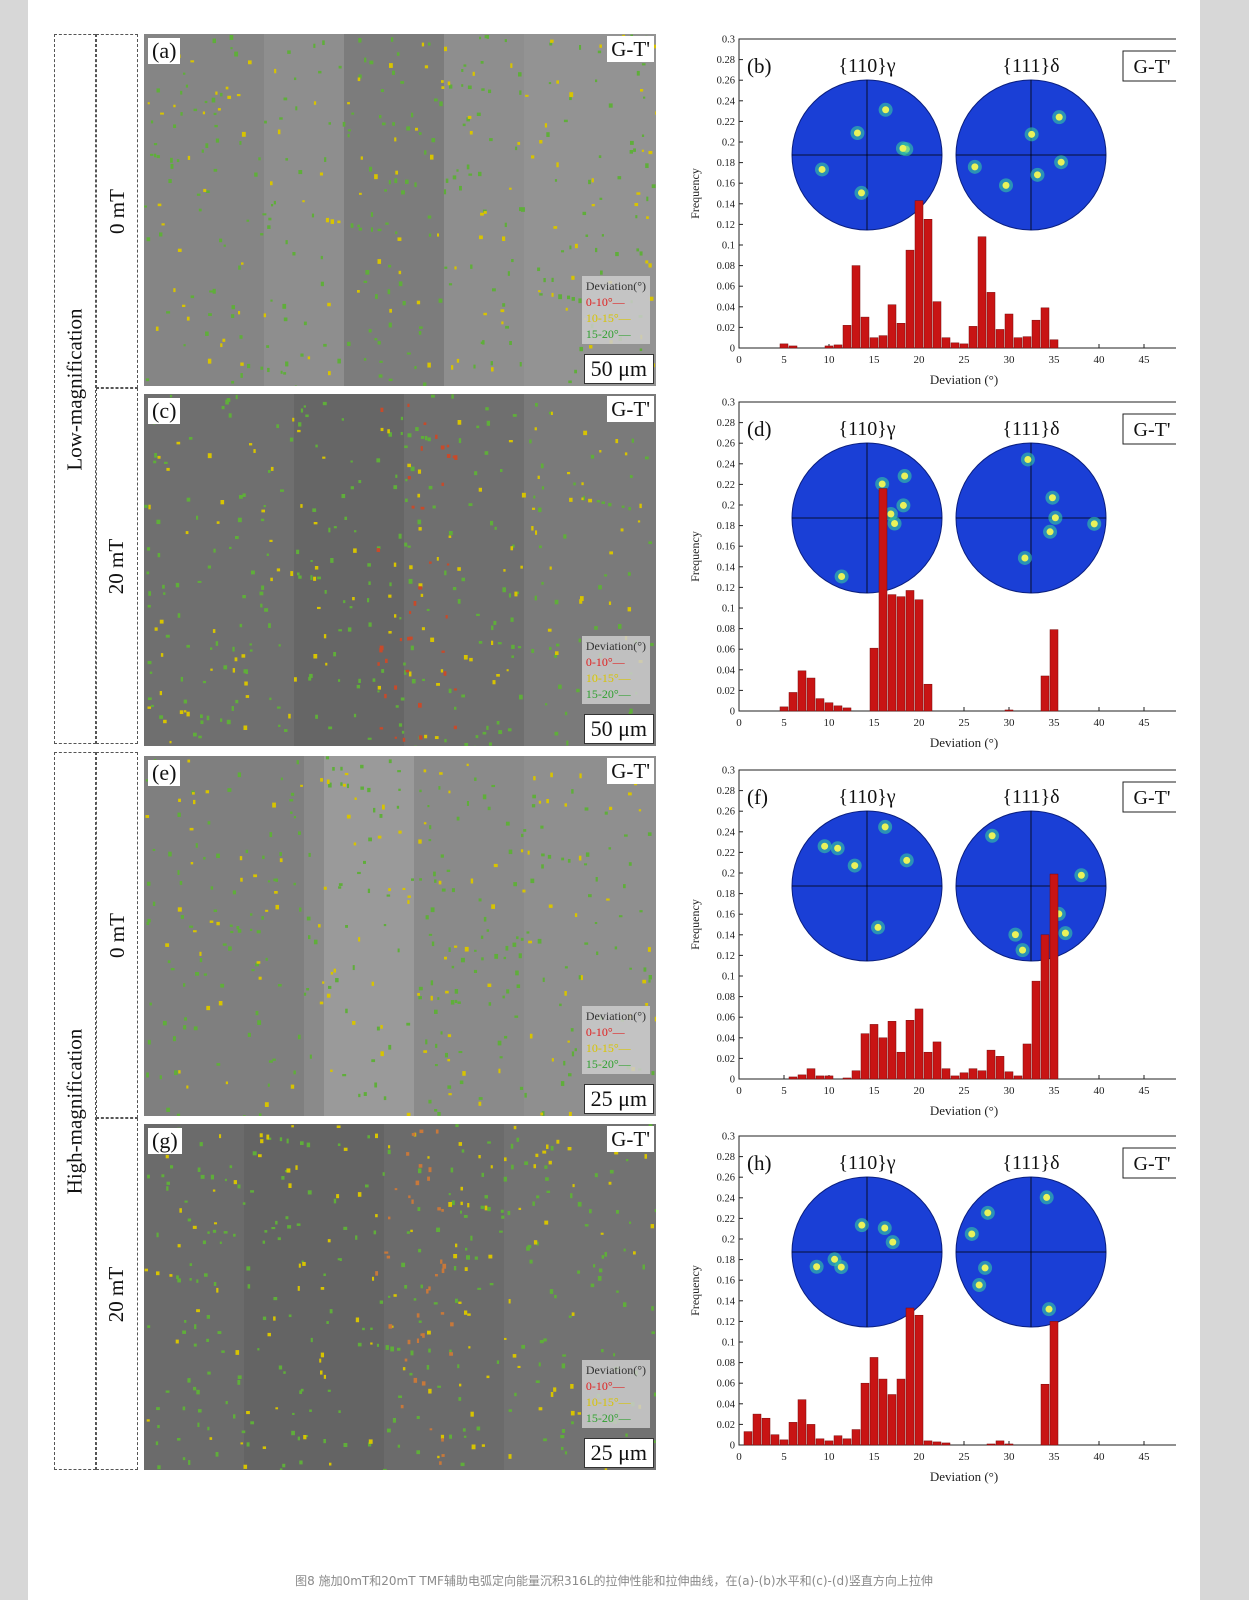 This screenshot has height=1600, width=1249. What do you see at coordinates (964, 379) in the screenshot?
I see `x-axis-label: Deviation (°)` at bounding box center [964, 379].